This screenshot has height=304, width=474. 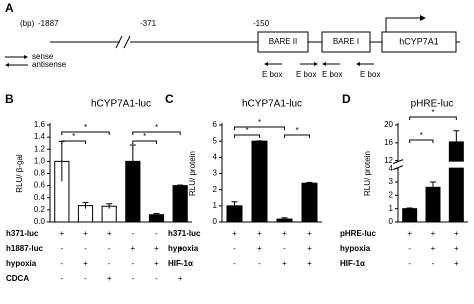 What do you see at coordinates (40, 185) in the screenshot?
I see `y-tick-label: 0.6` at bounding box center [40, 185].